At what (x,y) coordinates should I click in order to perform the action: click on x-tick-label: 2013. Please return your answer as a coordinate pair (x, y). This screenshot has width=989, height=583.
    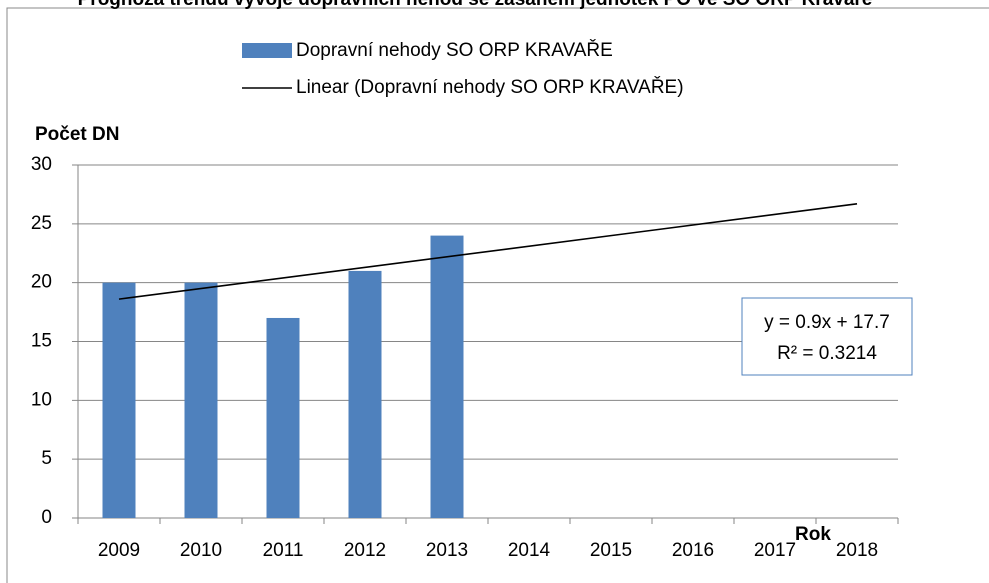
    Looking at the image, I should click on (447, 550).